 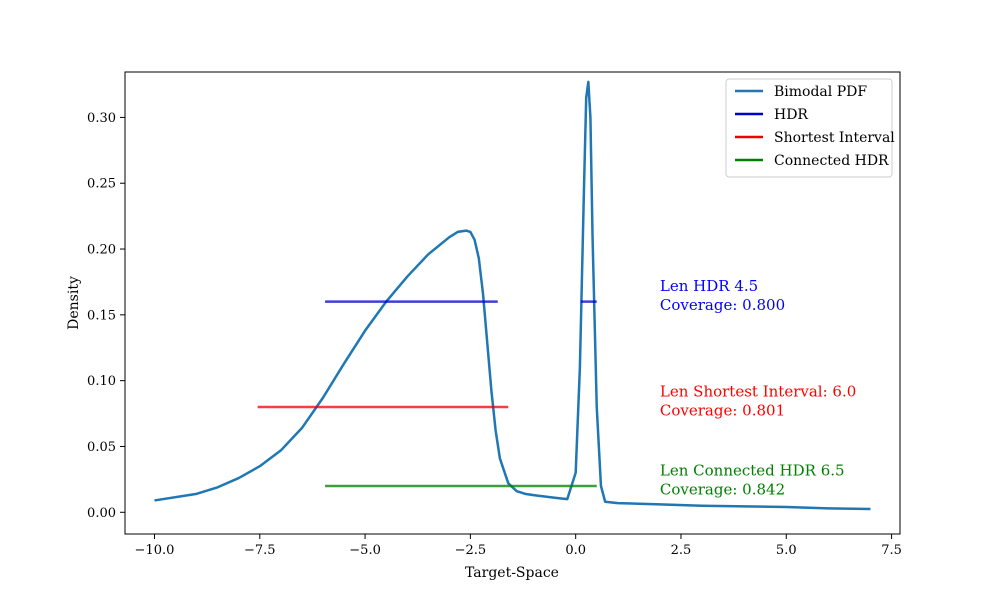 What do you see at coordinates (155, 550) in the screenshot?
I see `x-tick-label: −10.0` at bounding box center [155, 550].